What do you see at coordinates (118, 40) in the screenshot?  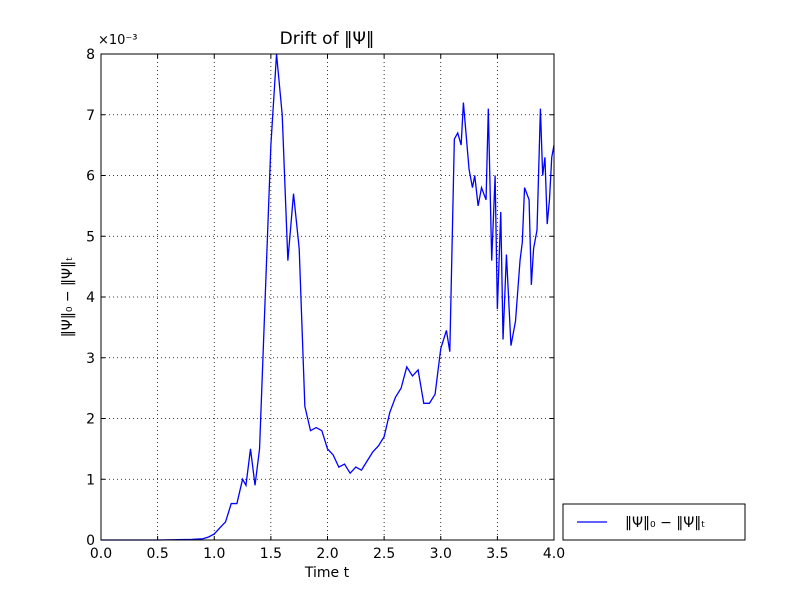 I see `y-offset-label: ×10⁻³` at bounding box center [118, 40].